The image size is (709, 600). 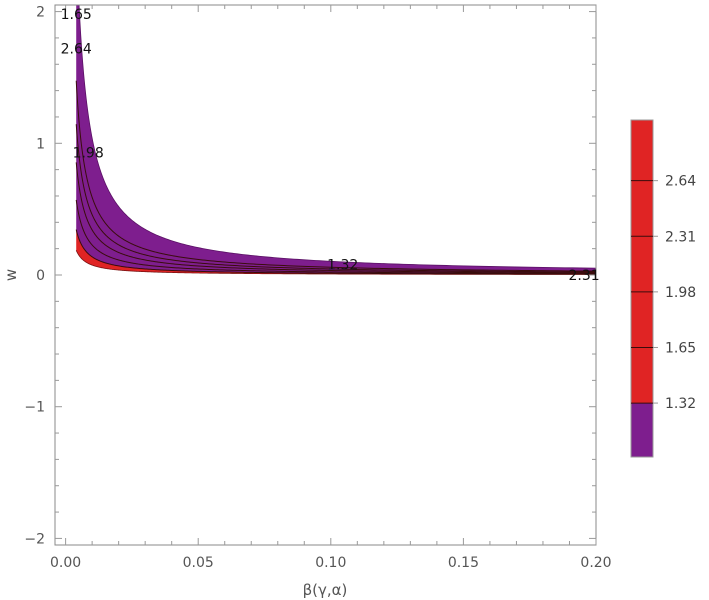 I want to click on red-region, so click(x=336, y=252).